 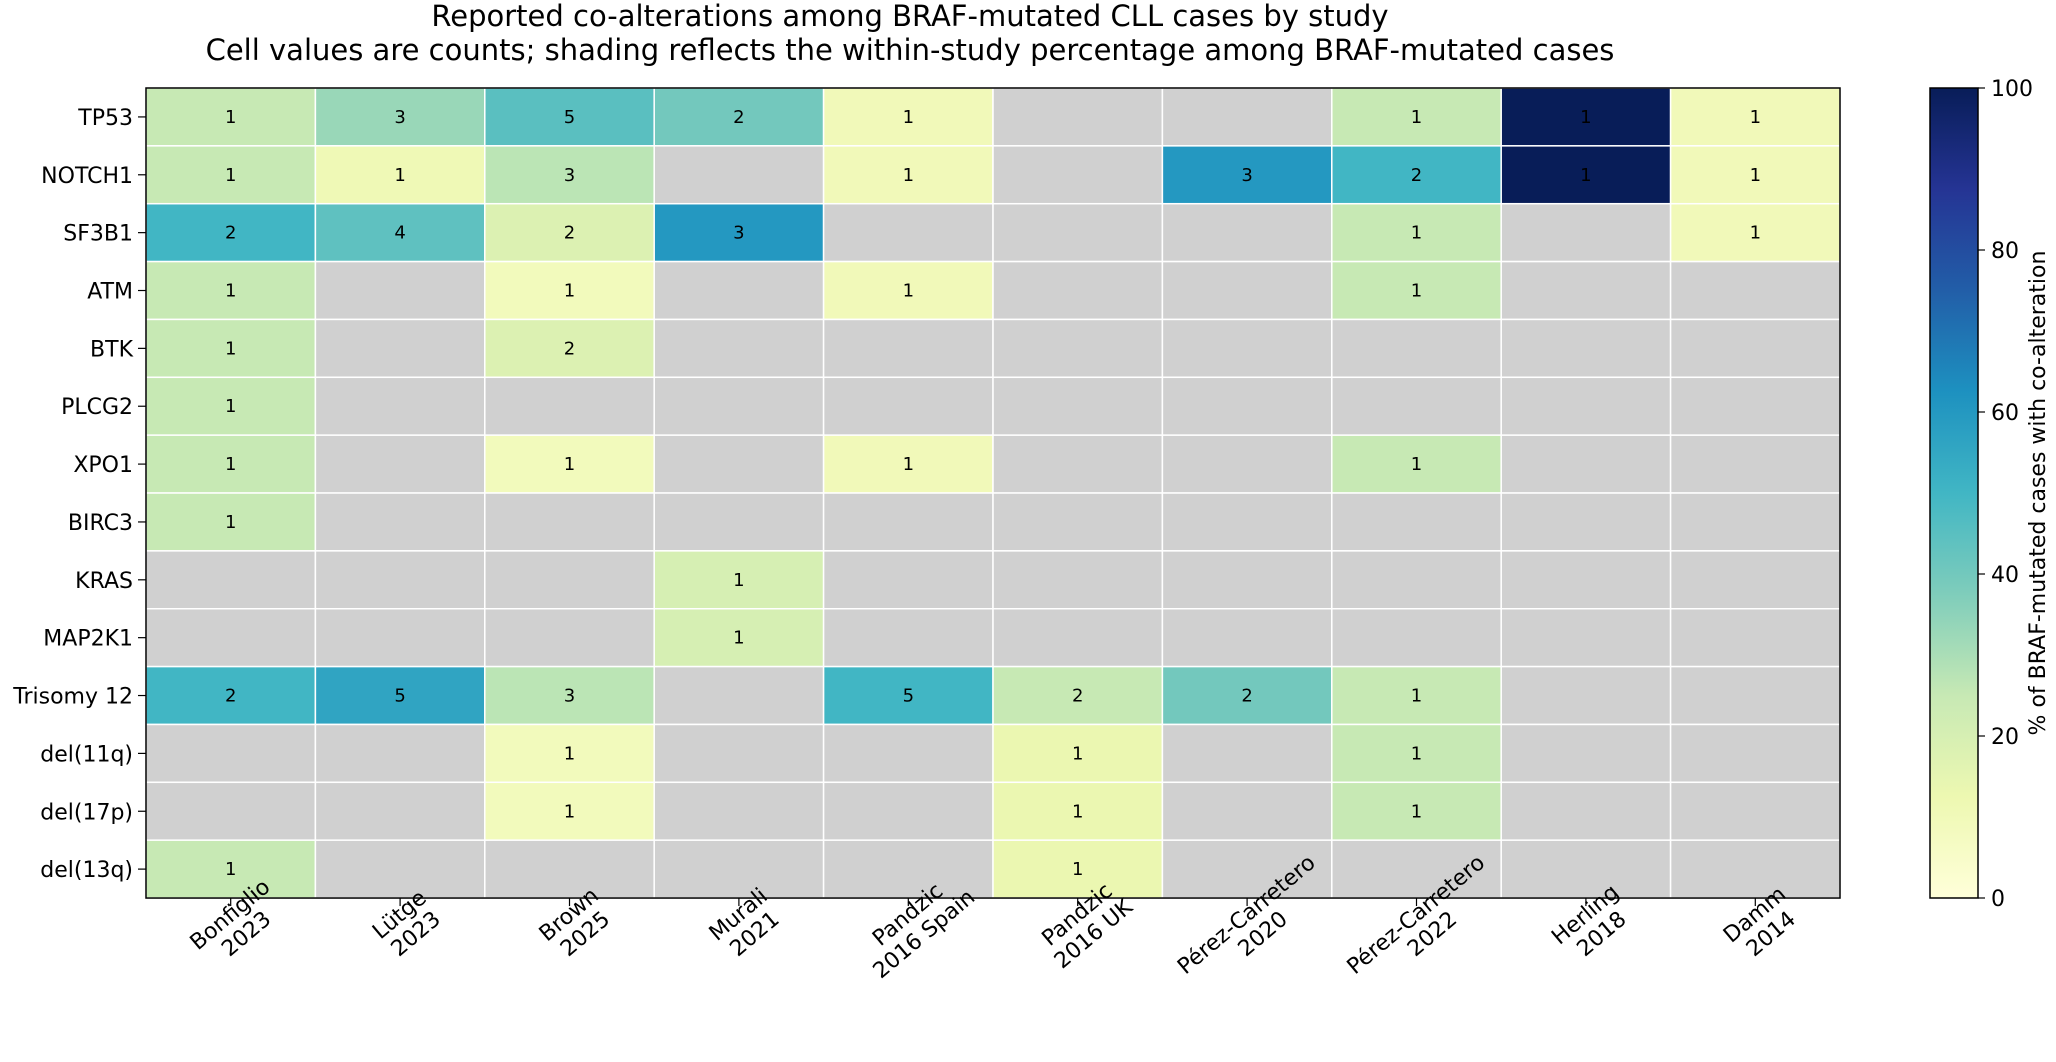 I want to click on colorbar-tick-label: 100, so click(x=2012, y=89).